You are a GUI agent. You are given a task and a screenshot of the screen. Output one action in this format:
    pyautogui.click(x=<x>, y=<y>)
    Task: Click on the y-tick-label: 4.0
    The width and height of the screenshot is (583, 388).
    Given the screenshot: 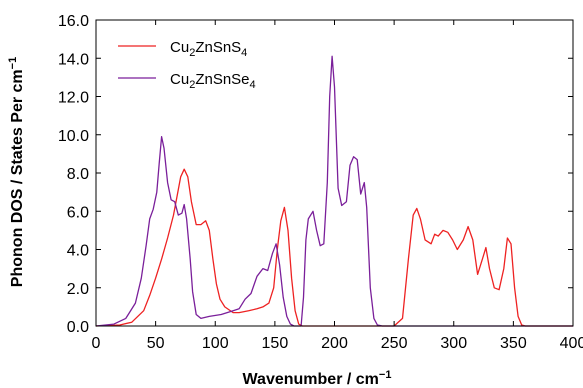 What is the action you would take?
    pyautogui.click(x=78, y=251)
    